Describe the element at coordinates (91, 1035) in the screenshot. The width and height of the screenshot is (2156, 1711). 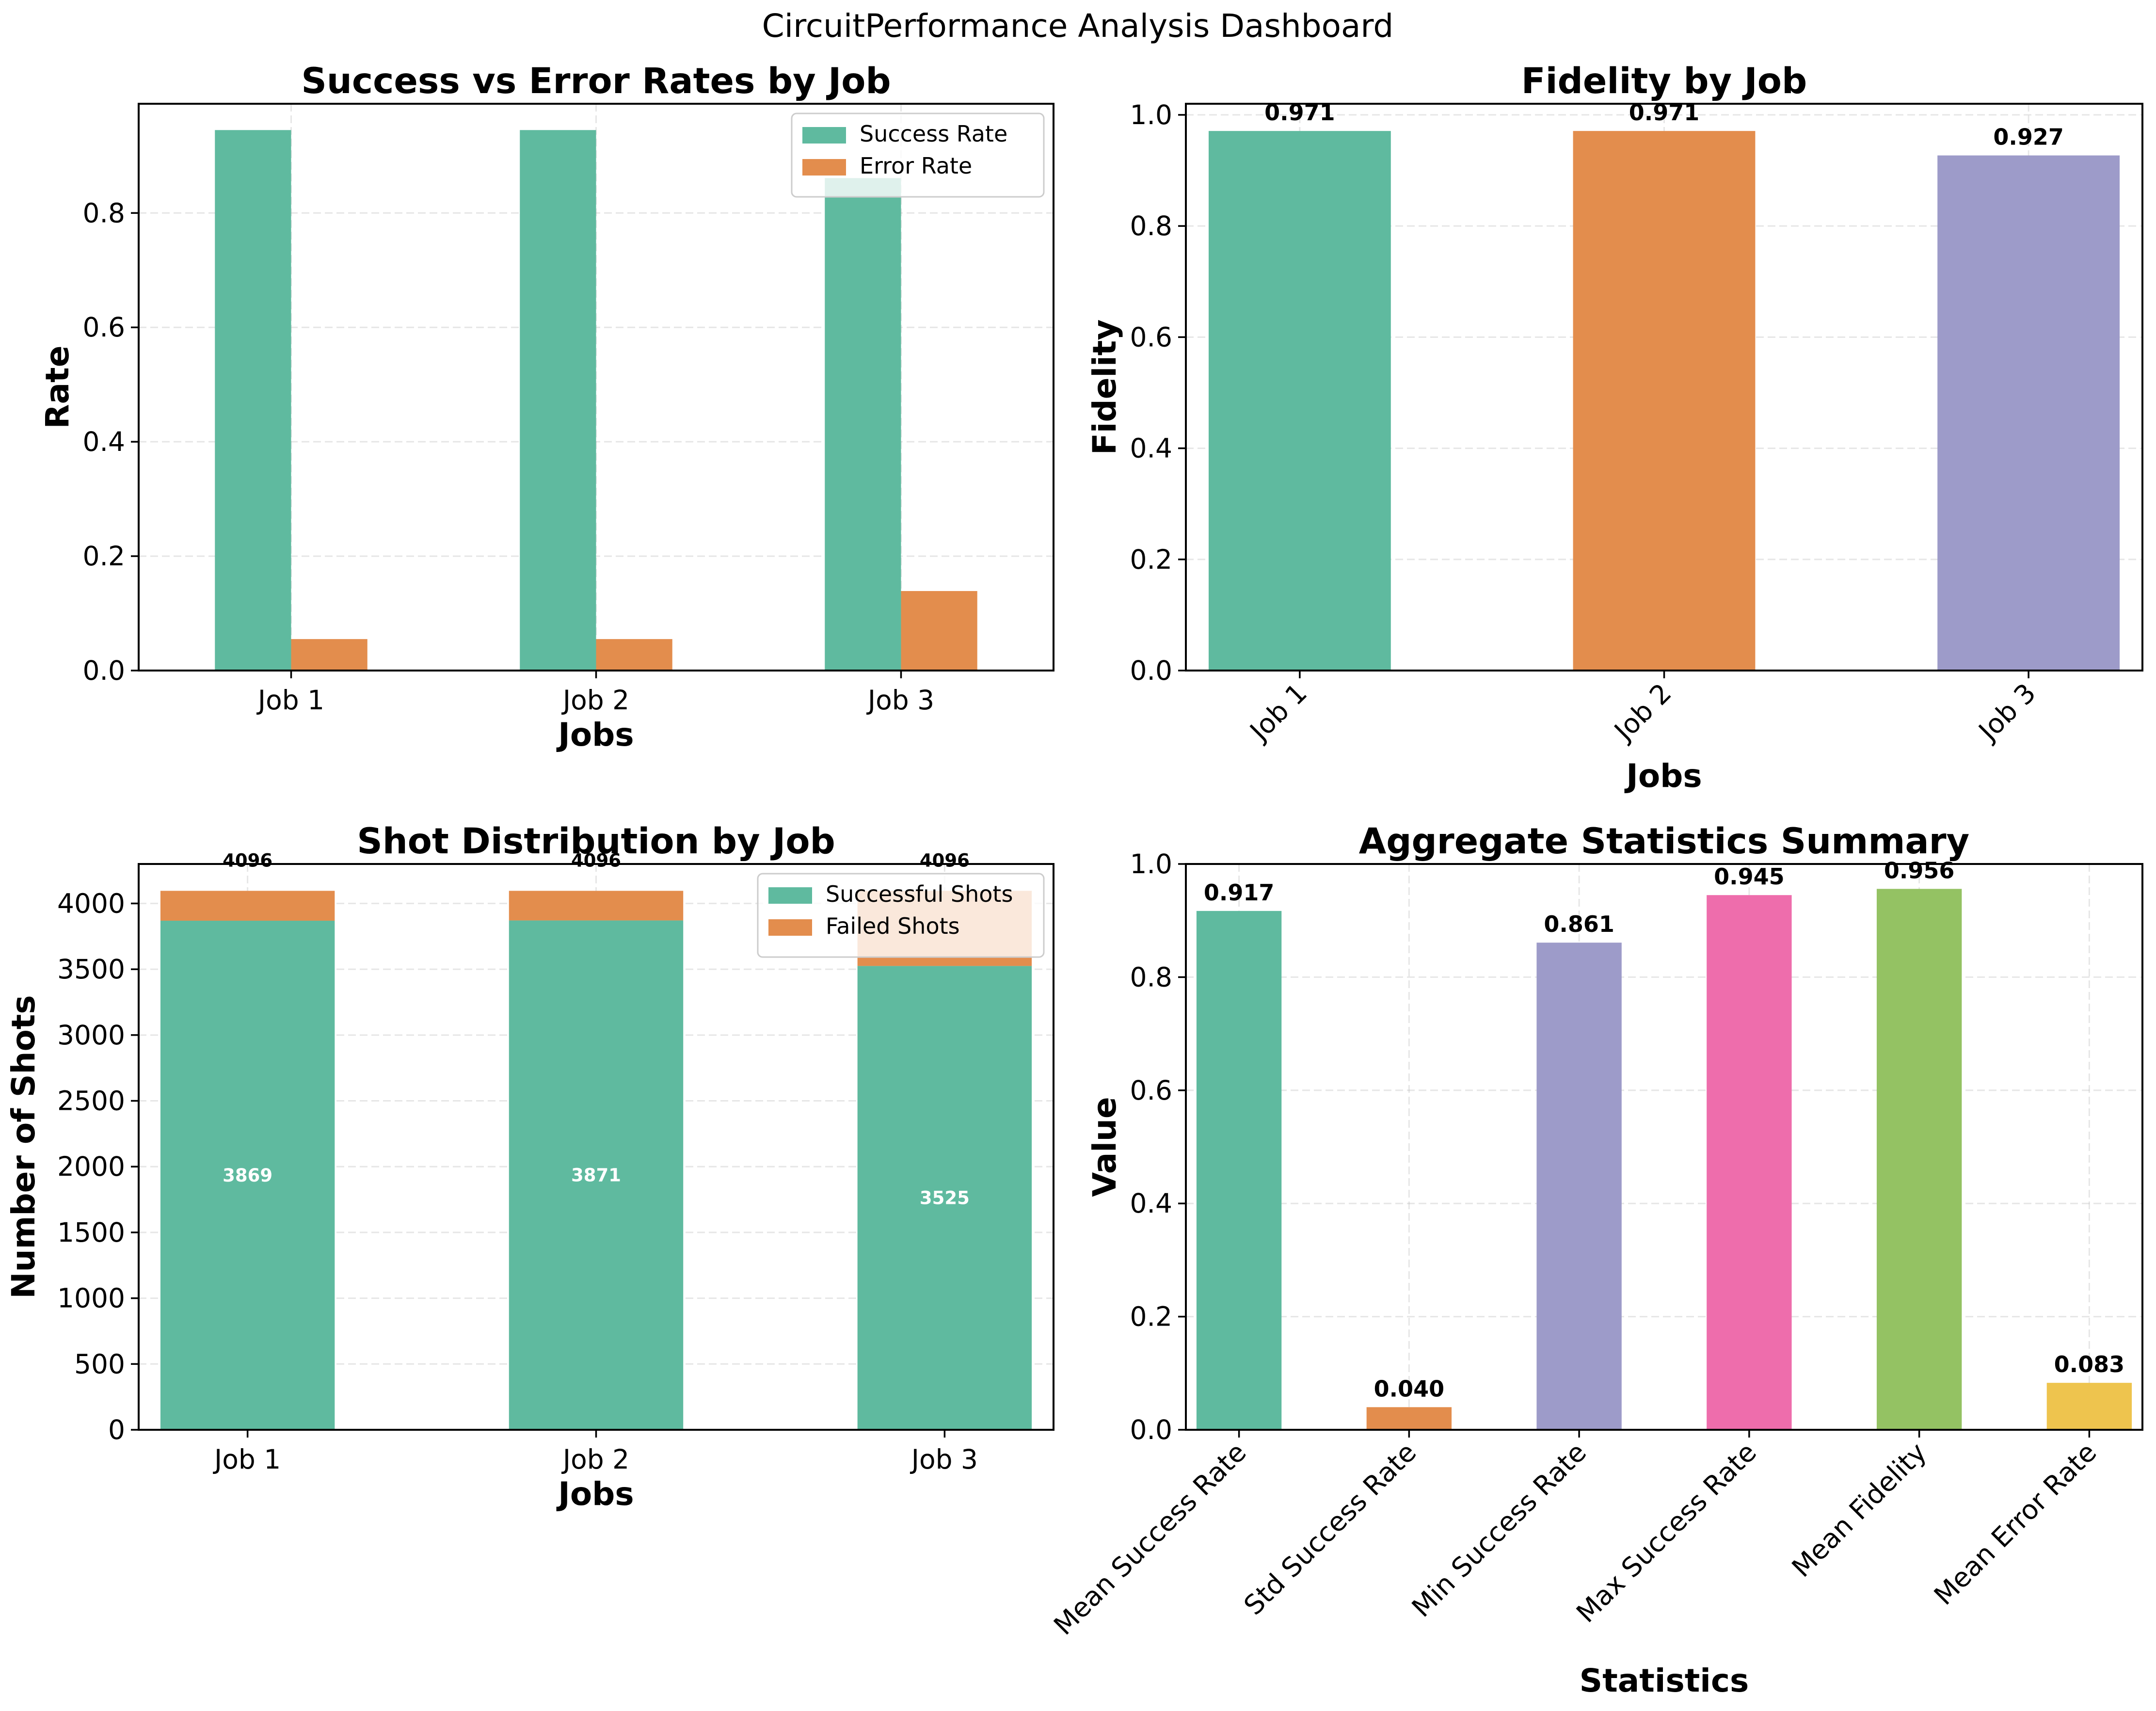
I see `y-tick-label: 3000` at that location.